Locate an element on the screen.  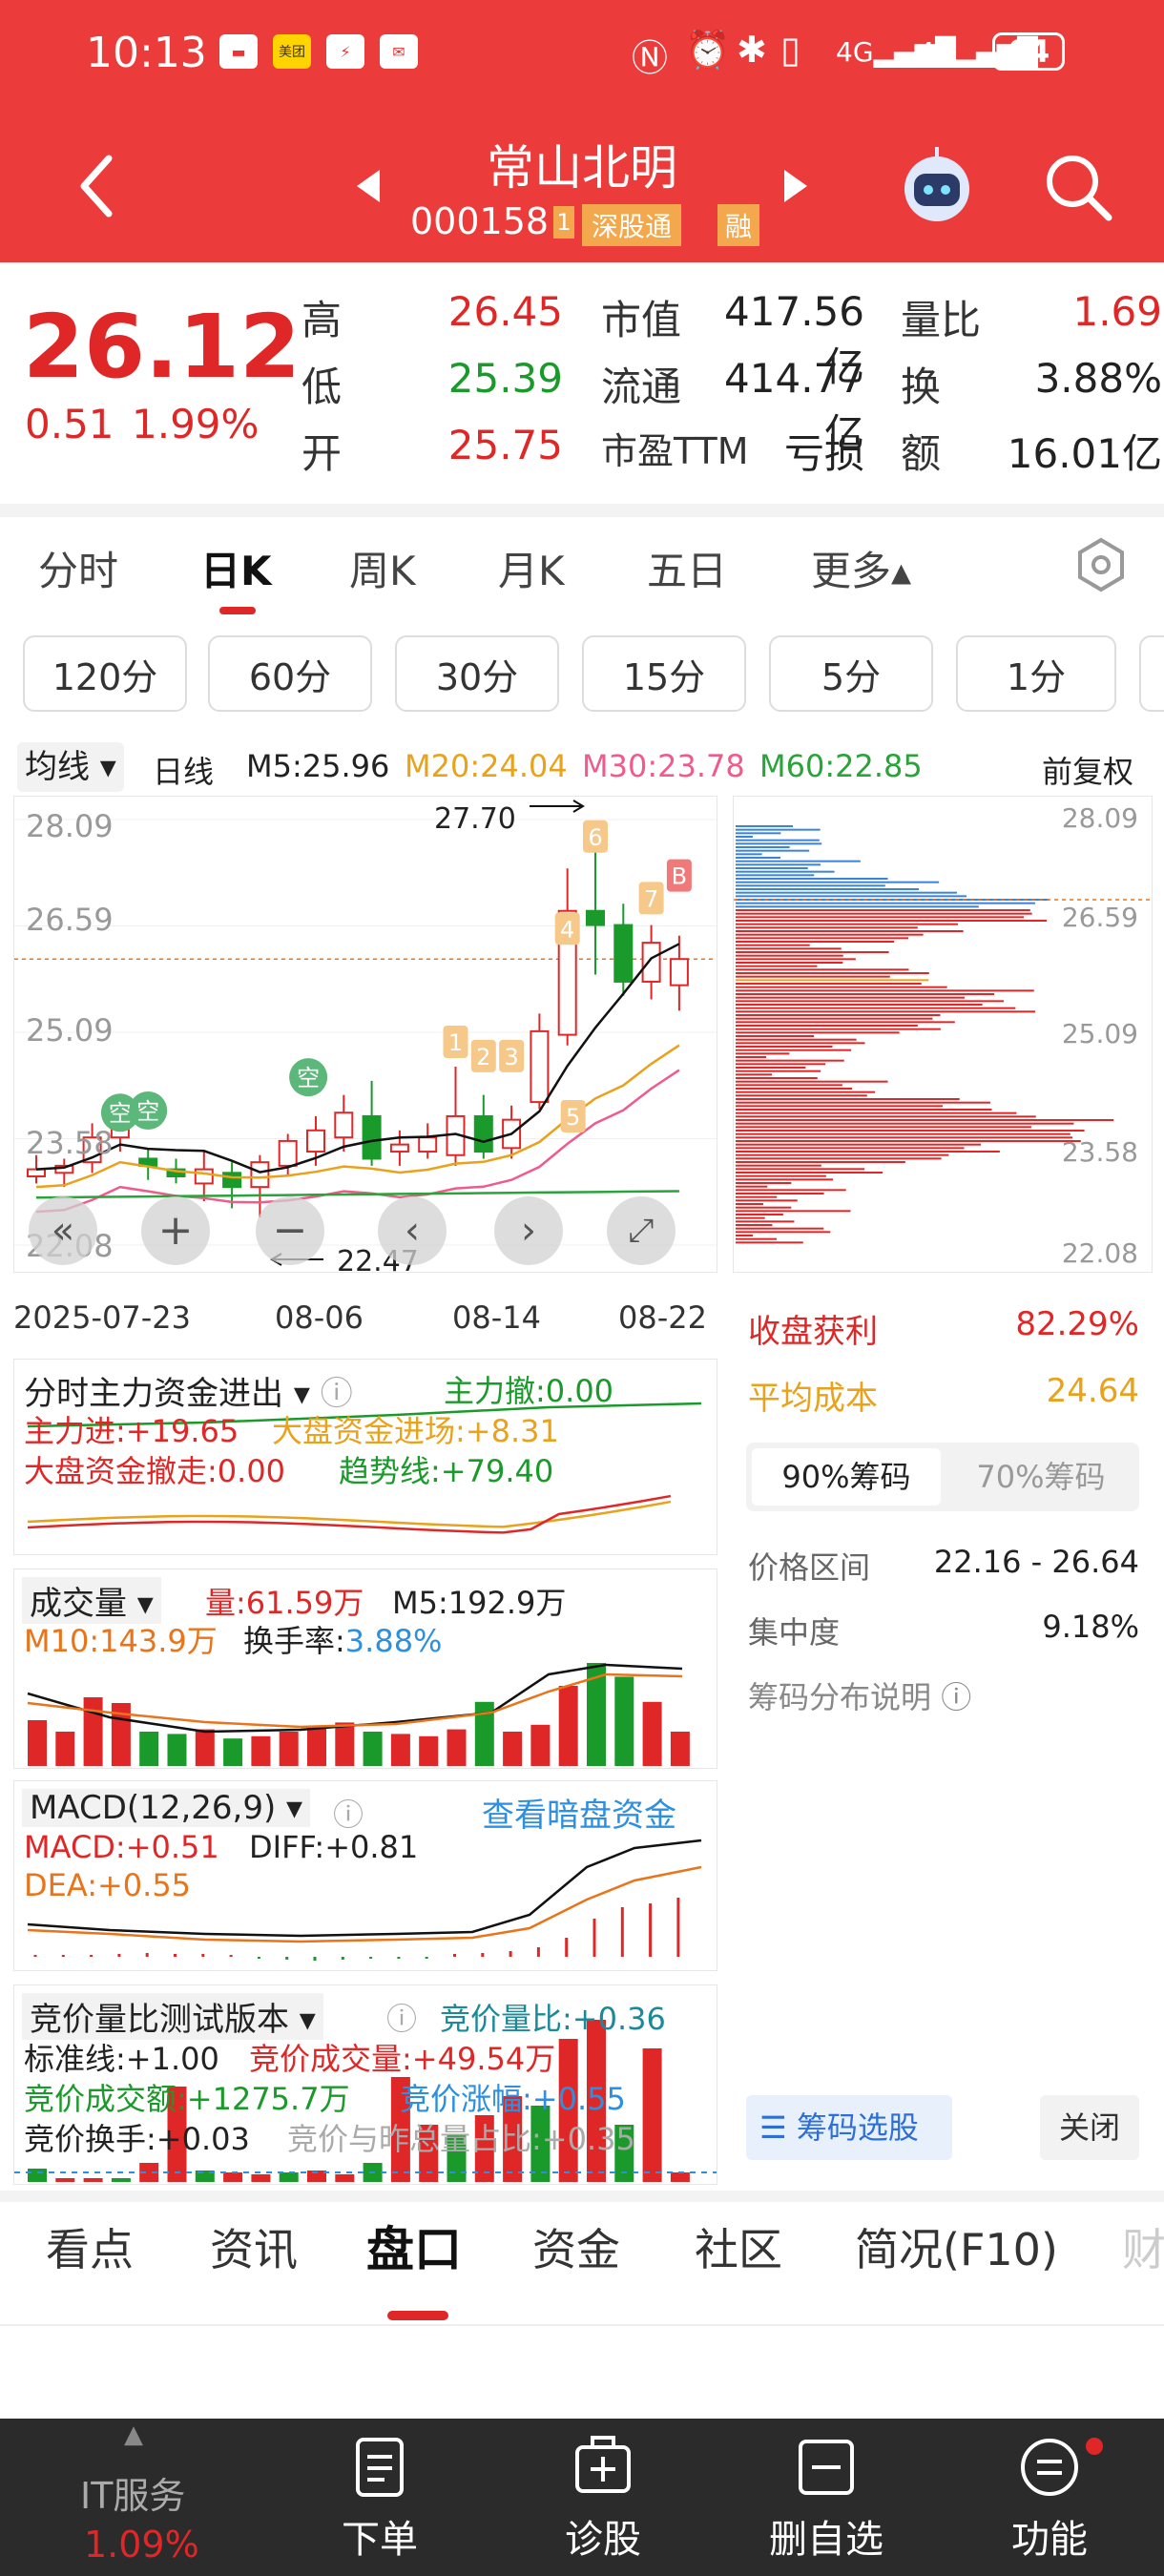
zoom-out-button: − is located at coordinates (290, 1230).